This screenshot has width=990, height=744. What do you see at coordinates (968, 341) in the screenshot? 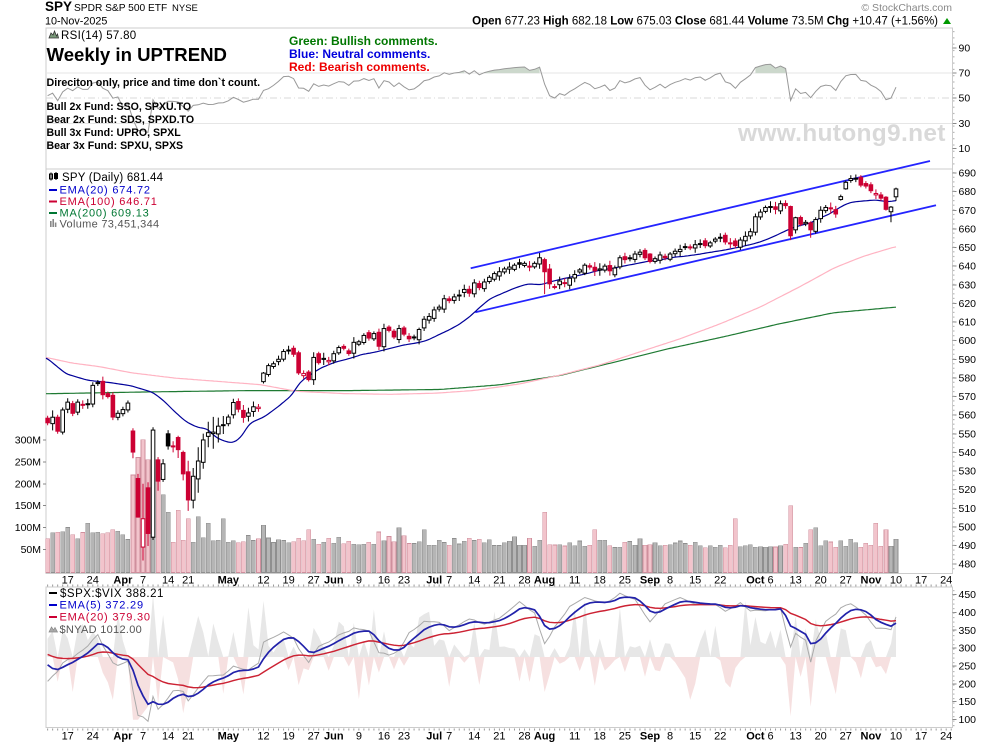
I see `svg-text: 600` at bounding box center [968, 341].